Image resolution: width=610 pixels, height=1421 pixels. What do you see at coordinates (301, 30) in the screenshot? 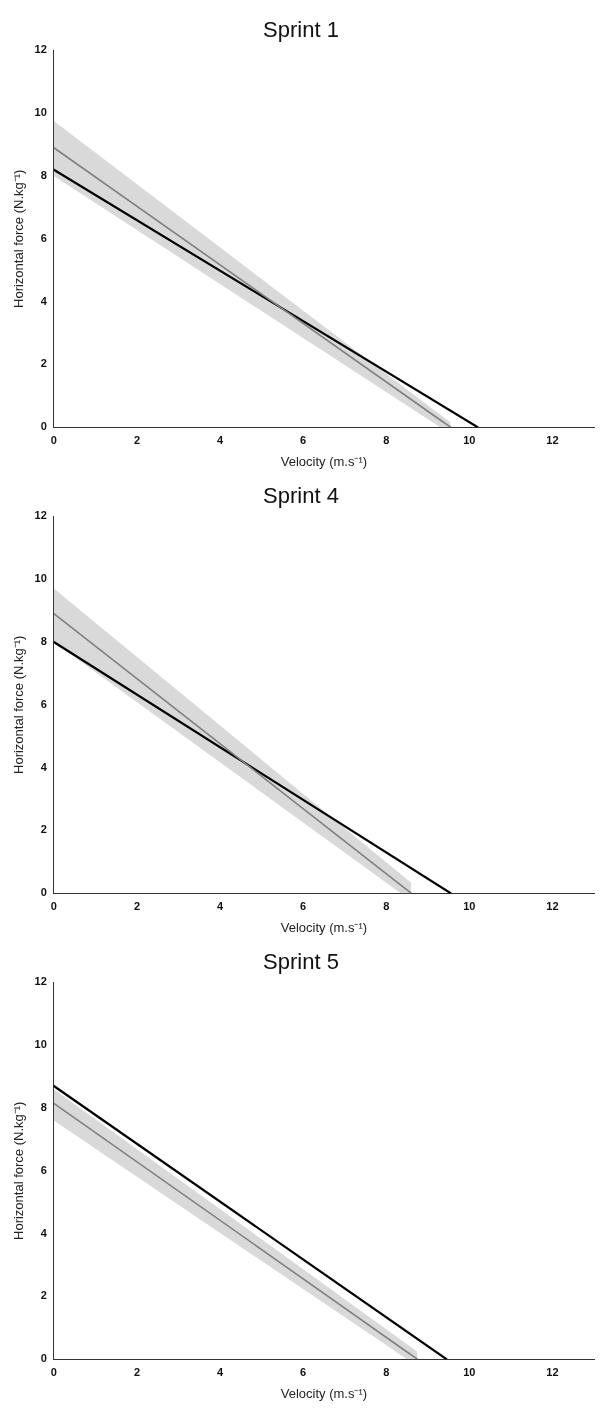
I see `chart-title: Sprint 1` at bounding box center [301, 30].